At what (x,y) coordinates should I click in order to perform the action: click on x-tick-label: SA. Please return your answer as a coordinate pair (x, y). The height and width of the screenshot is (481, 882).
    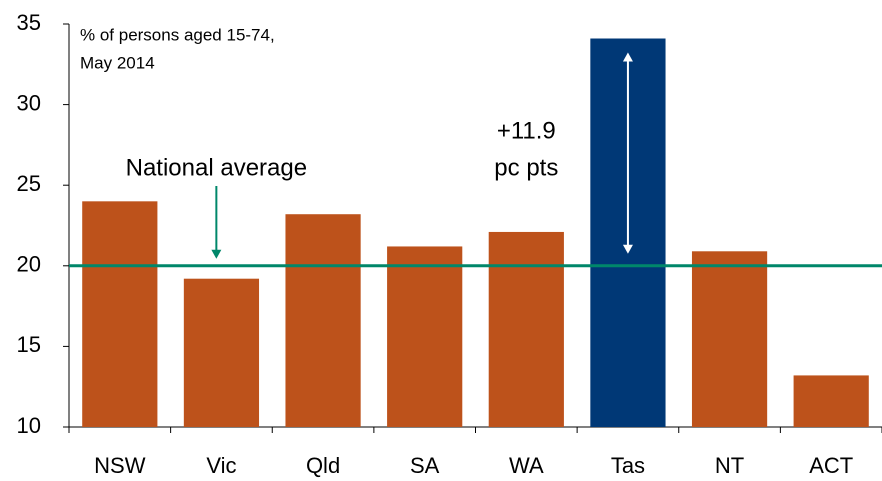
    Looking at the image, I should click on (425, 465).